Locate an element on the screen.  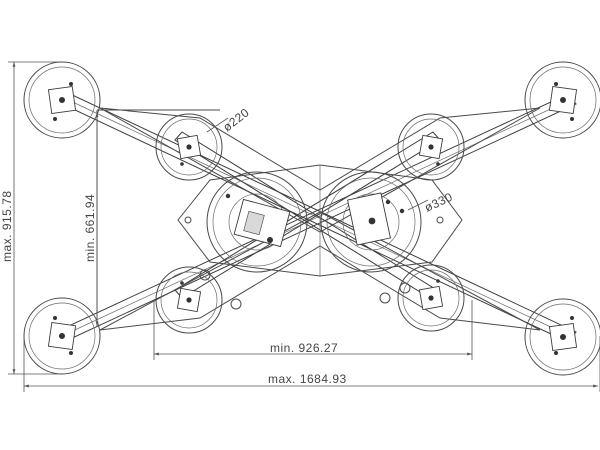
min-width-label: min. 926.27 is located at coordinates (304, 348).